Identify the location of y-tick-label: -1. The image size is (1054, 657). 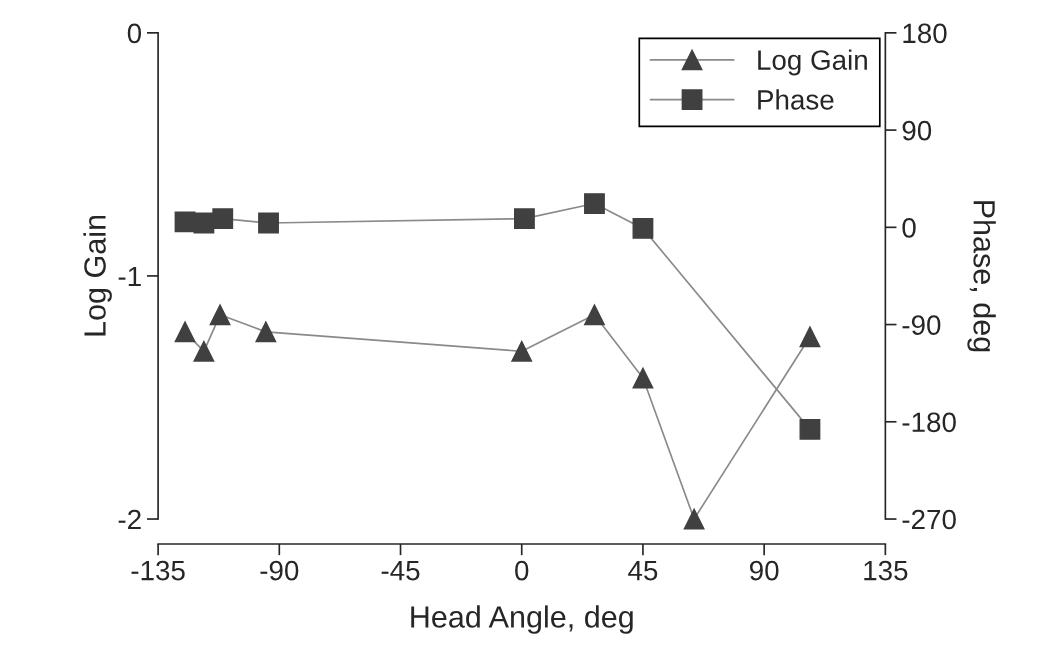
(129, 276).